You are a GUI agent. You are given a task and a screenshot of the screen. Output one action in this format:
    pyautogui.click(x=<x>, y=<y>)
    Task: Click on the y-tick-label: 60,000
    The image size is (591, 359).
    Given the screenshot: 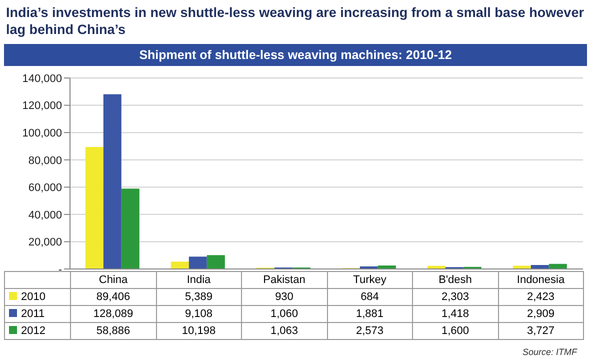 What is the action you would take?
    pyautogui.click(x=45, y=188)
    